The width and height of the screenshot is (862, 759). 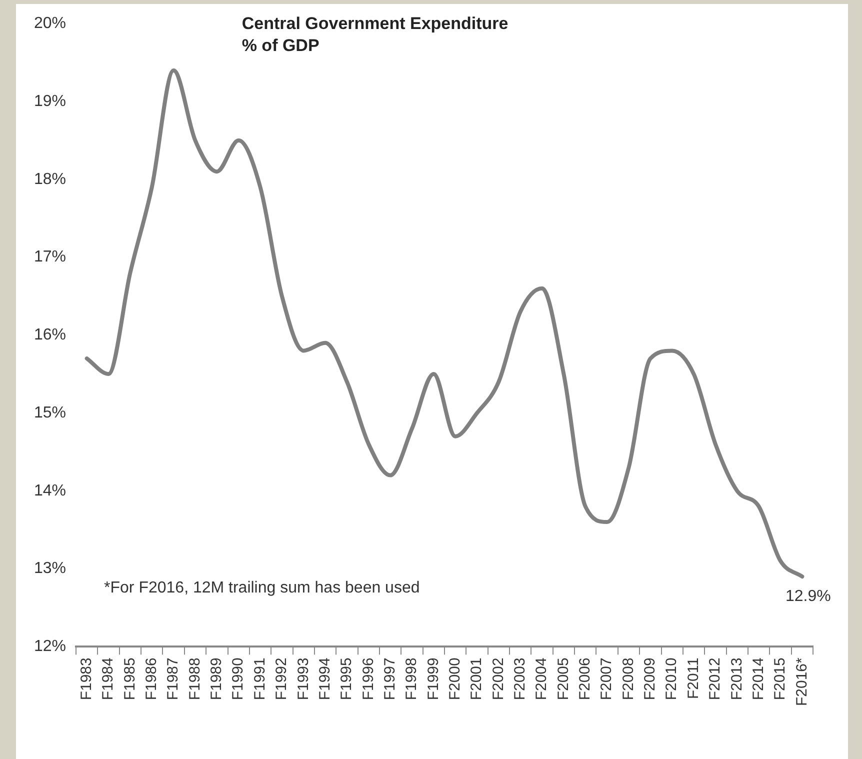 I want to click on x-tick-label: F1998, so click(x=411, y=679).